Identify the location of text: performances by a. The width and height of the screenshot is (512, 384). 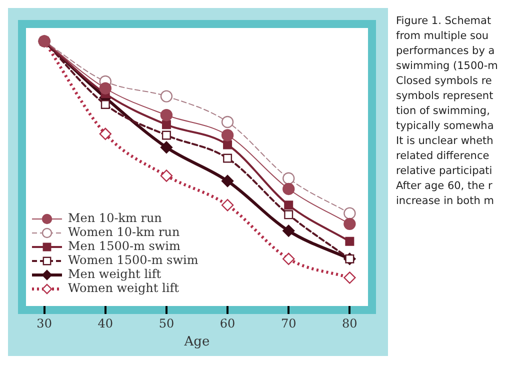
(446, 51).